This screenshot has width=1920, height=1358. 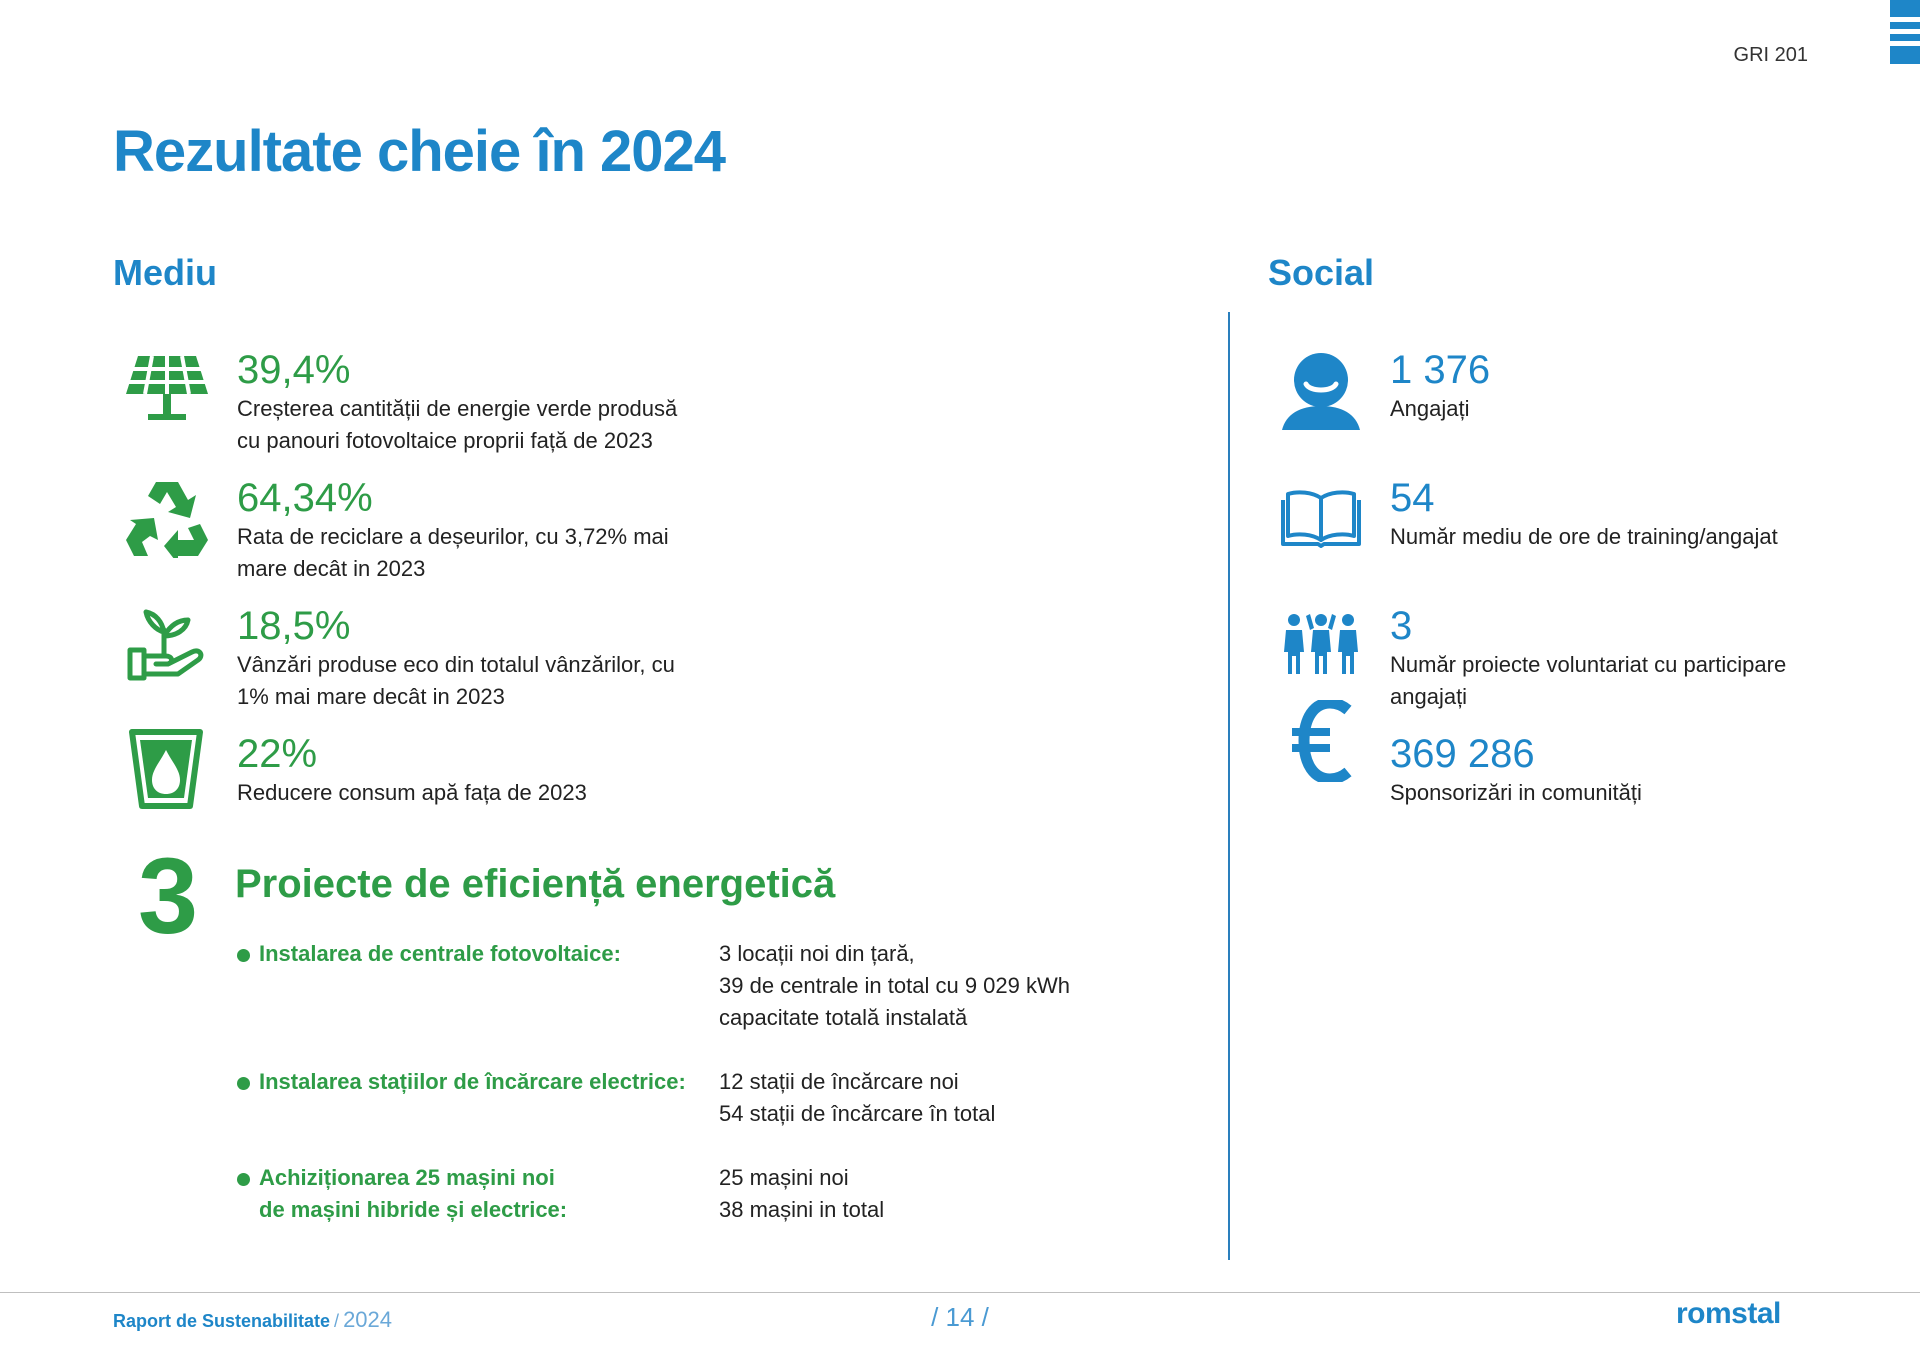 What do you see at coordinates (167, 390) in the screenshot?
I see `solar-panel-icon` at bounding box center [167, 390].